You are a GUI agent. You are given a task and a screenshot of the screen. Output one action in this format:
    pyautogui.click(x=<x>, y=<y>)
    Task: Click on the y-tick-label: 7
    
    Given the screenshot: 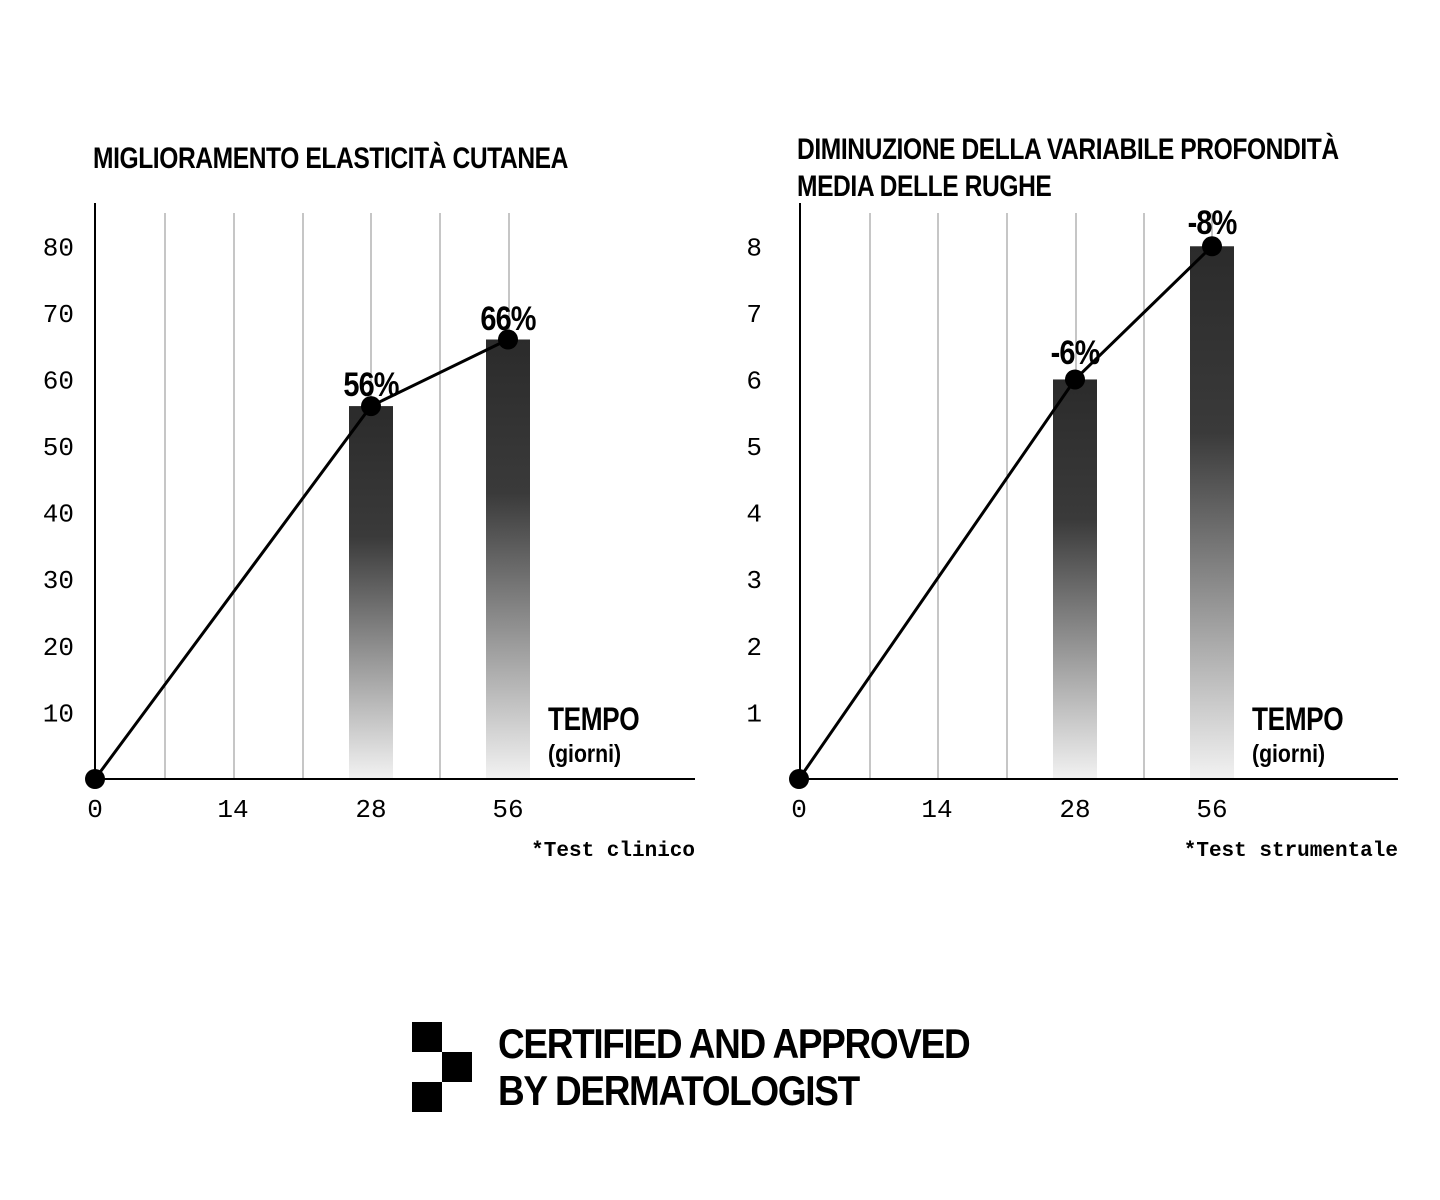 What is the action you would take?
    pyautogui.click(x=754, y=315)
    